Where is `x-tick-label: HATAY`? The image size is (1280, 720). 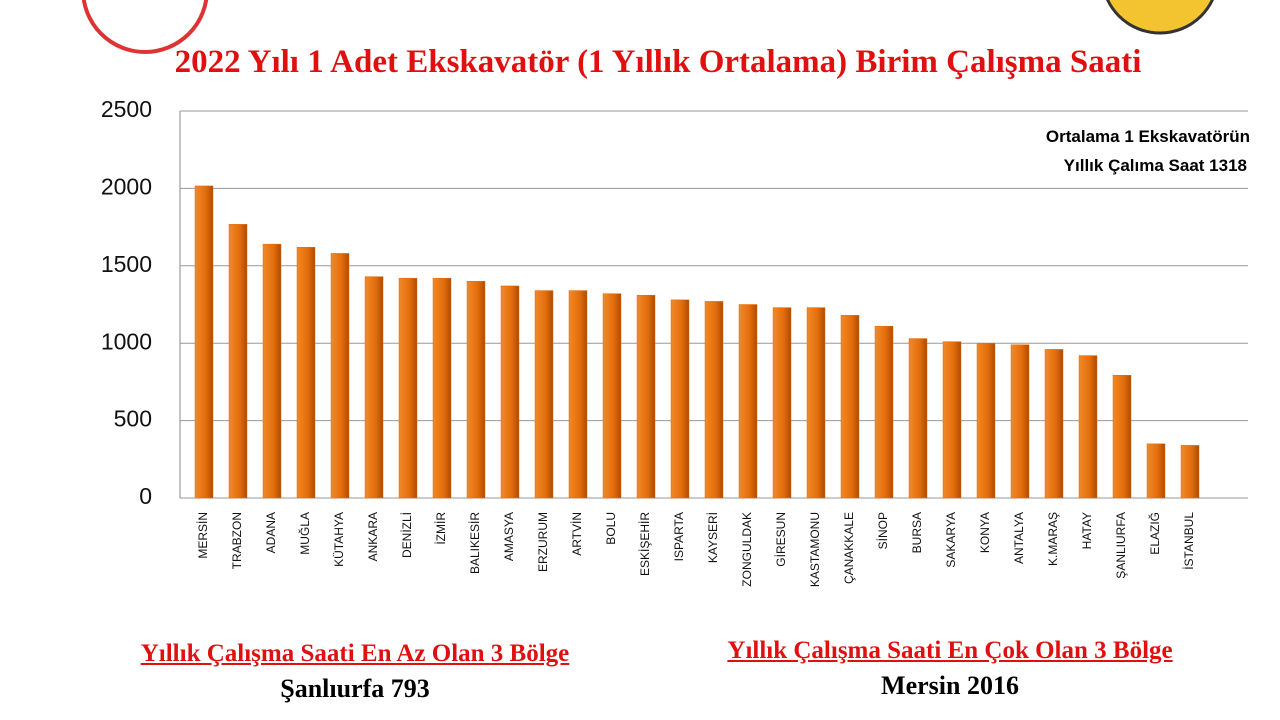 x-tick-label: HATAY is located at coordinates (1087, 530).